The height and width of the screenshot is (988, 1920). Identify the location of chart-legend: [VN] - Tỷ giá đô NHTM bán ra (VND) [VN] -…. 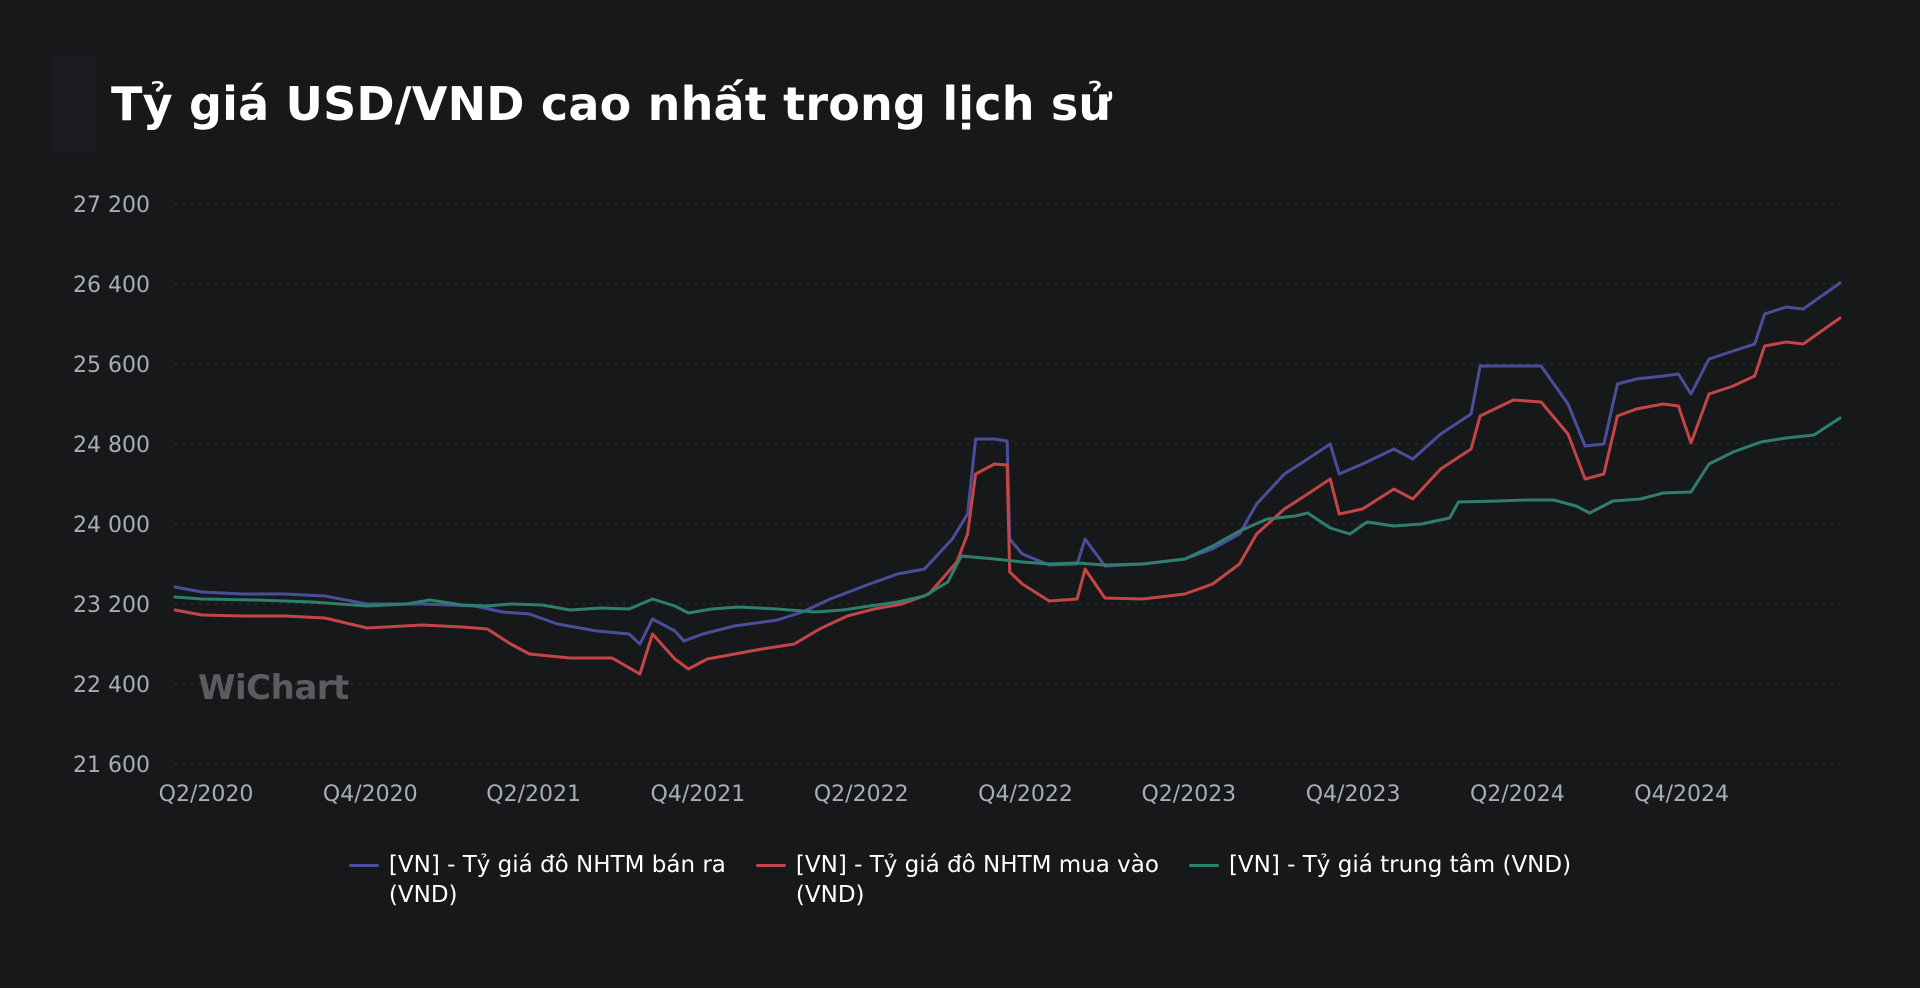
(960, 880).